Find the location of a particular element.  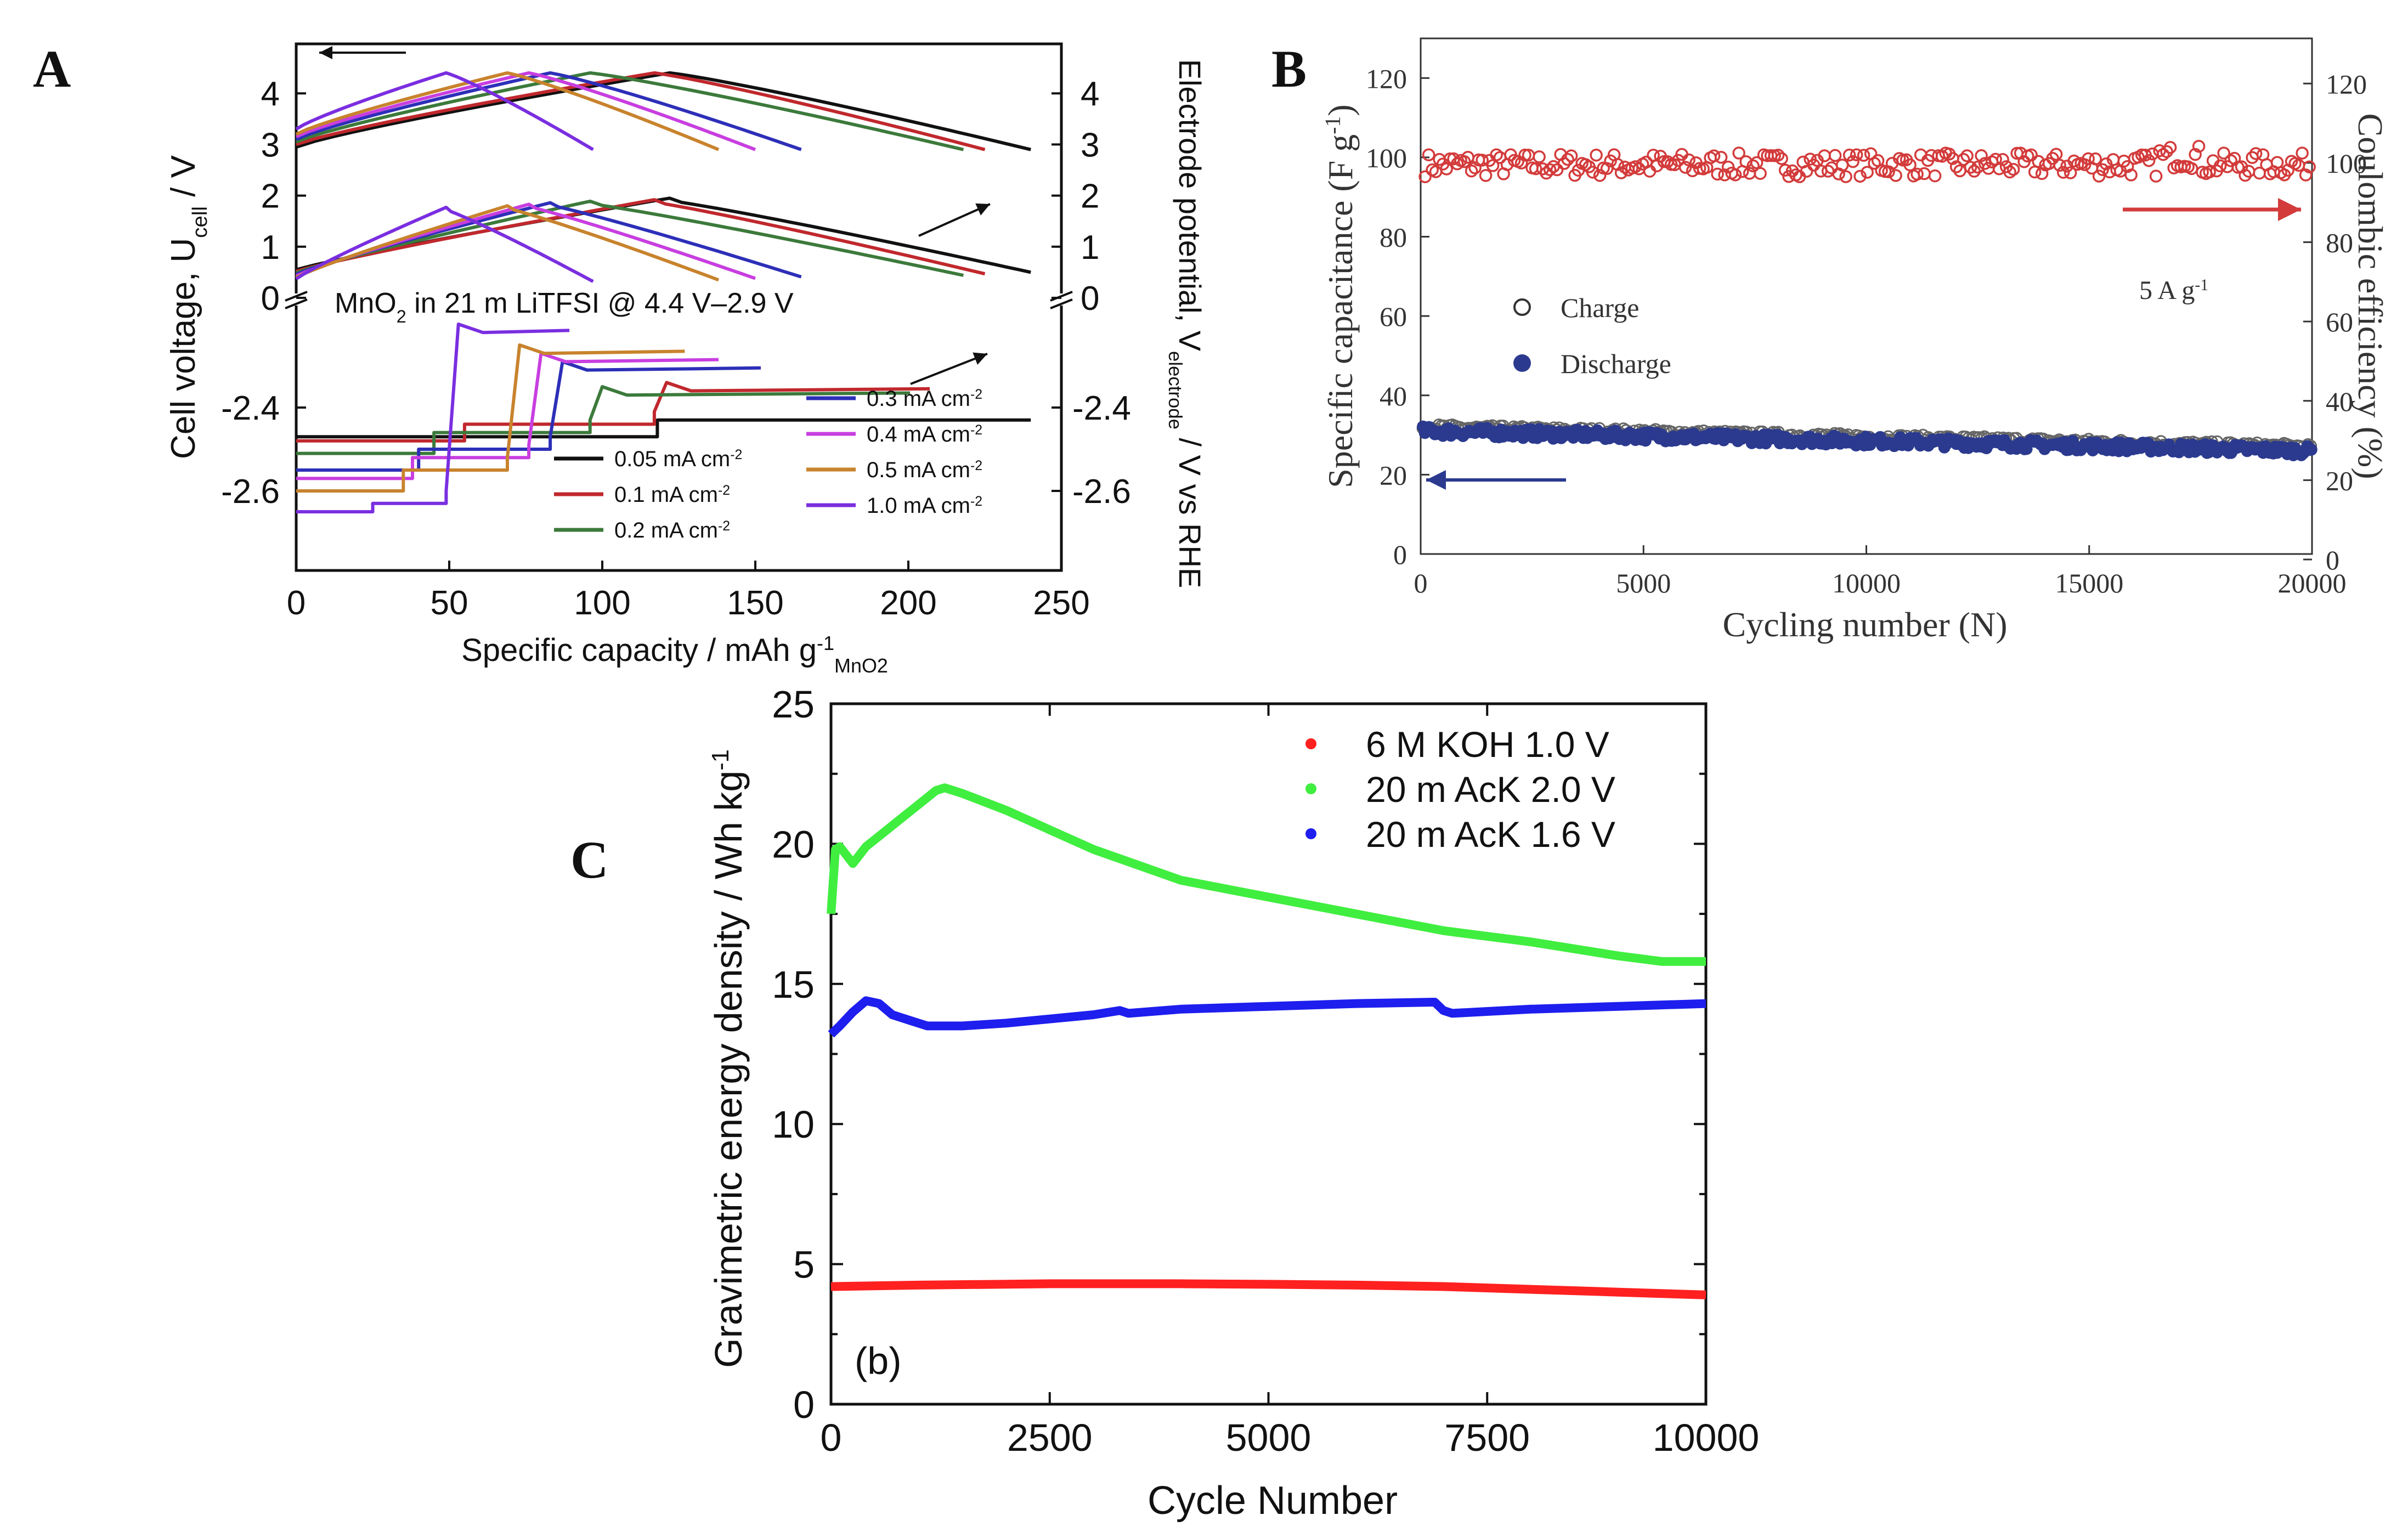

chart-b-legend-charge-marker is located at coordinates (1522, 307).